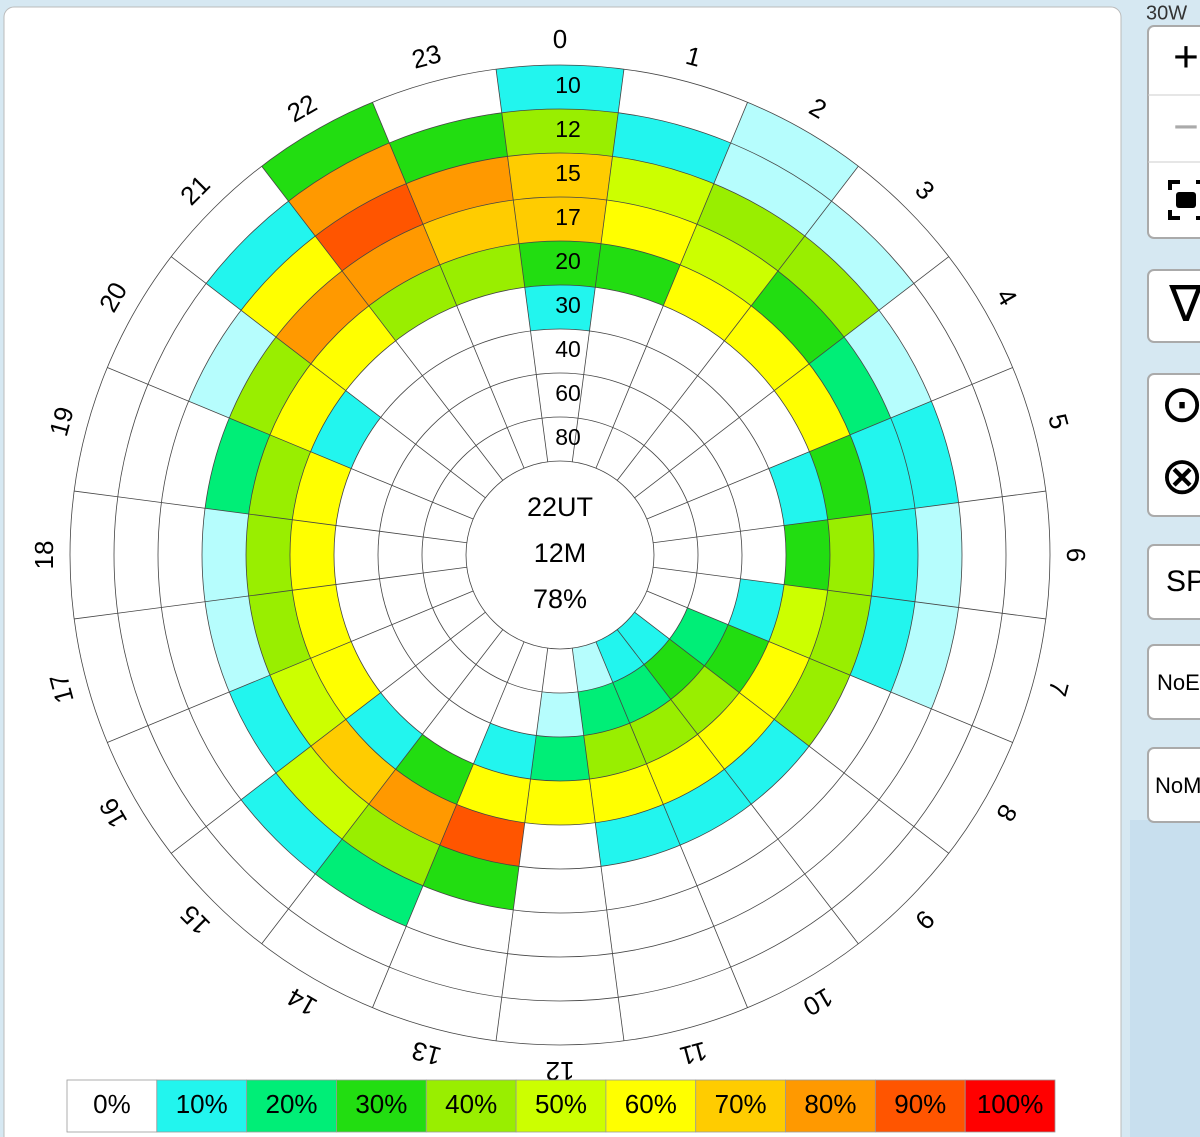 This screenshot has width=1200, height=1137. What do you see at coordinates (1180, 477) in the screenshot?
I see `clear-button: ⊗` at bounding box center [1180, 477].